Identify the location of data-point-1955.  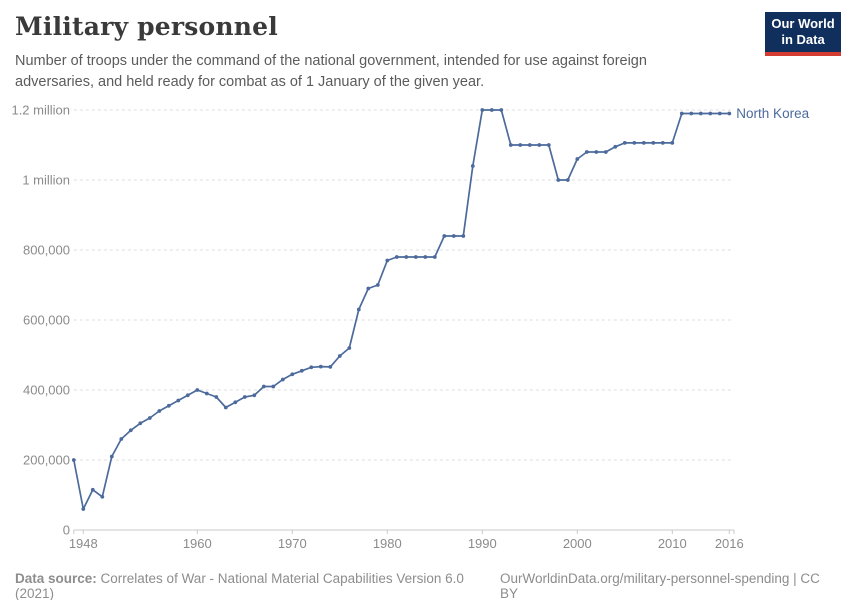
(149, 418).